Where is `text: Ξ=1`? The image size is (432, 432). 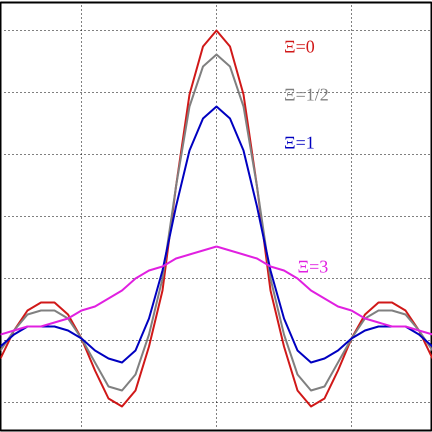
text: Ξ=1 is located at coordinates (299, 142).